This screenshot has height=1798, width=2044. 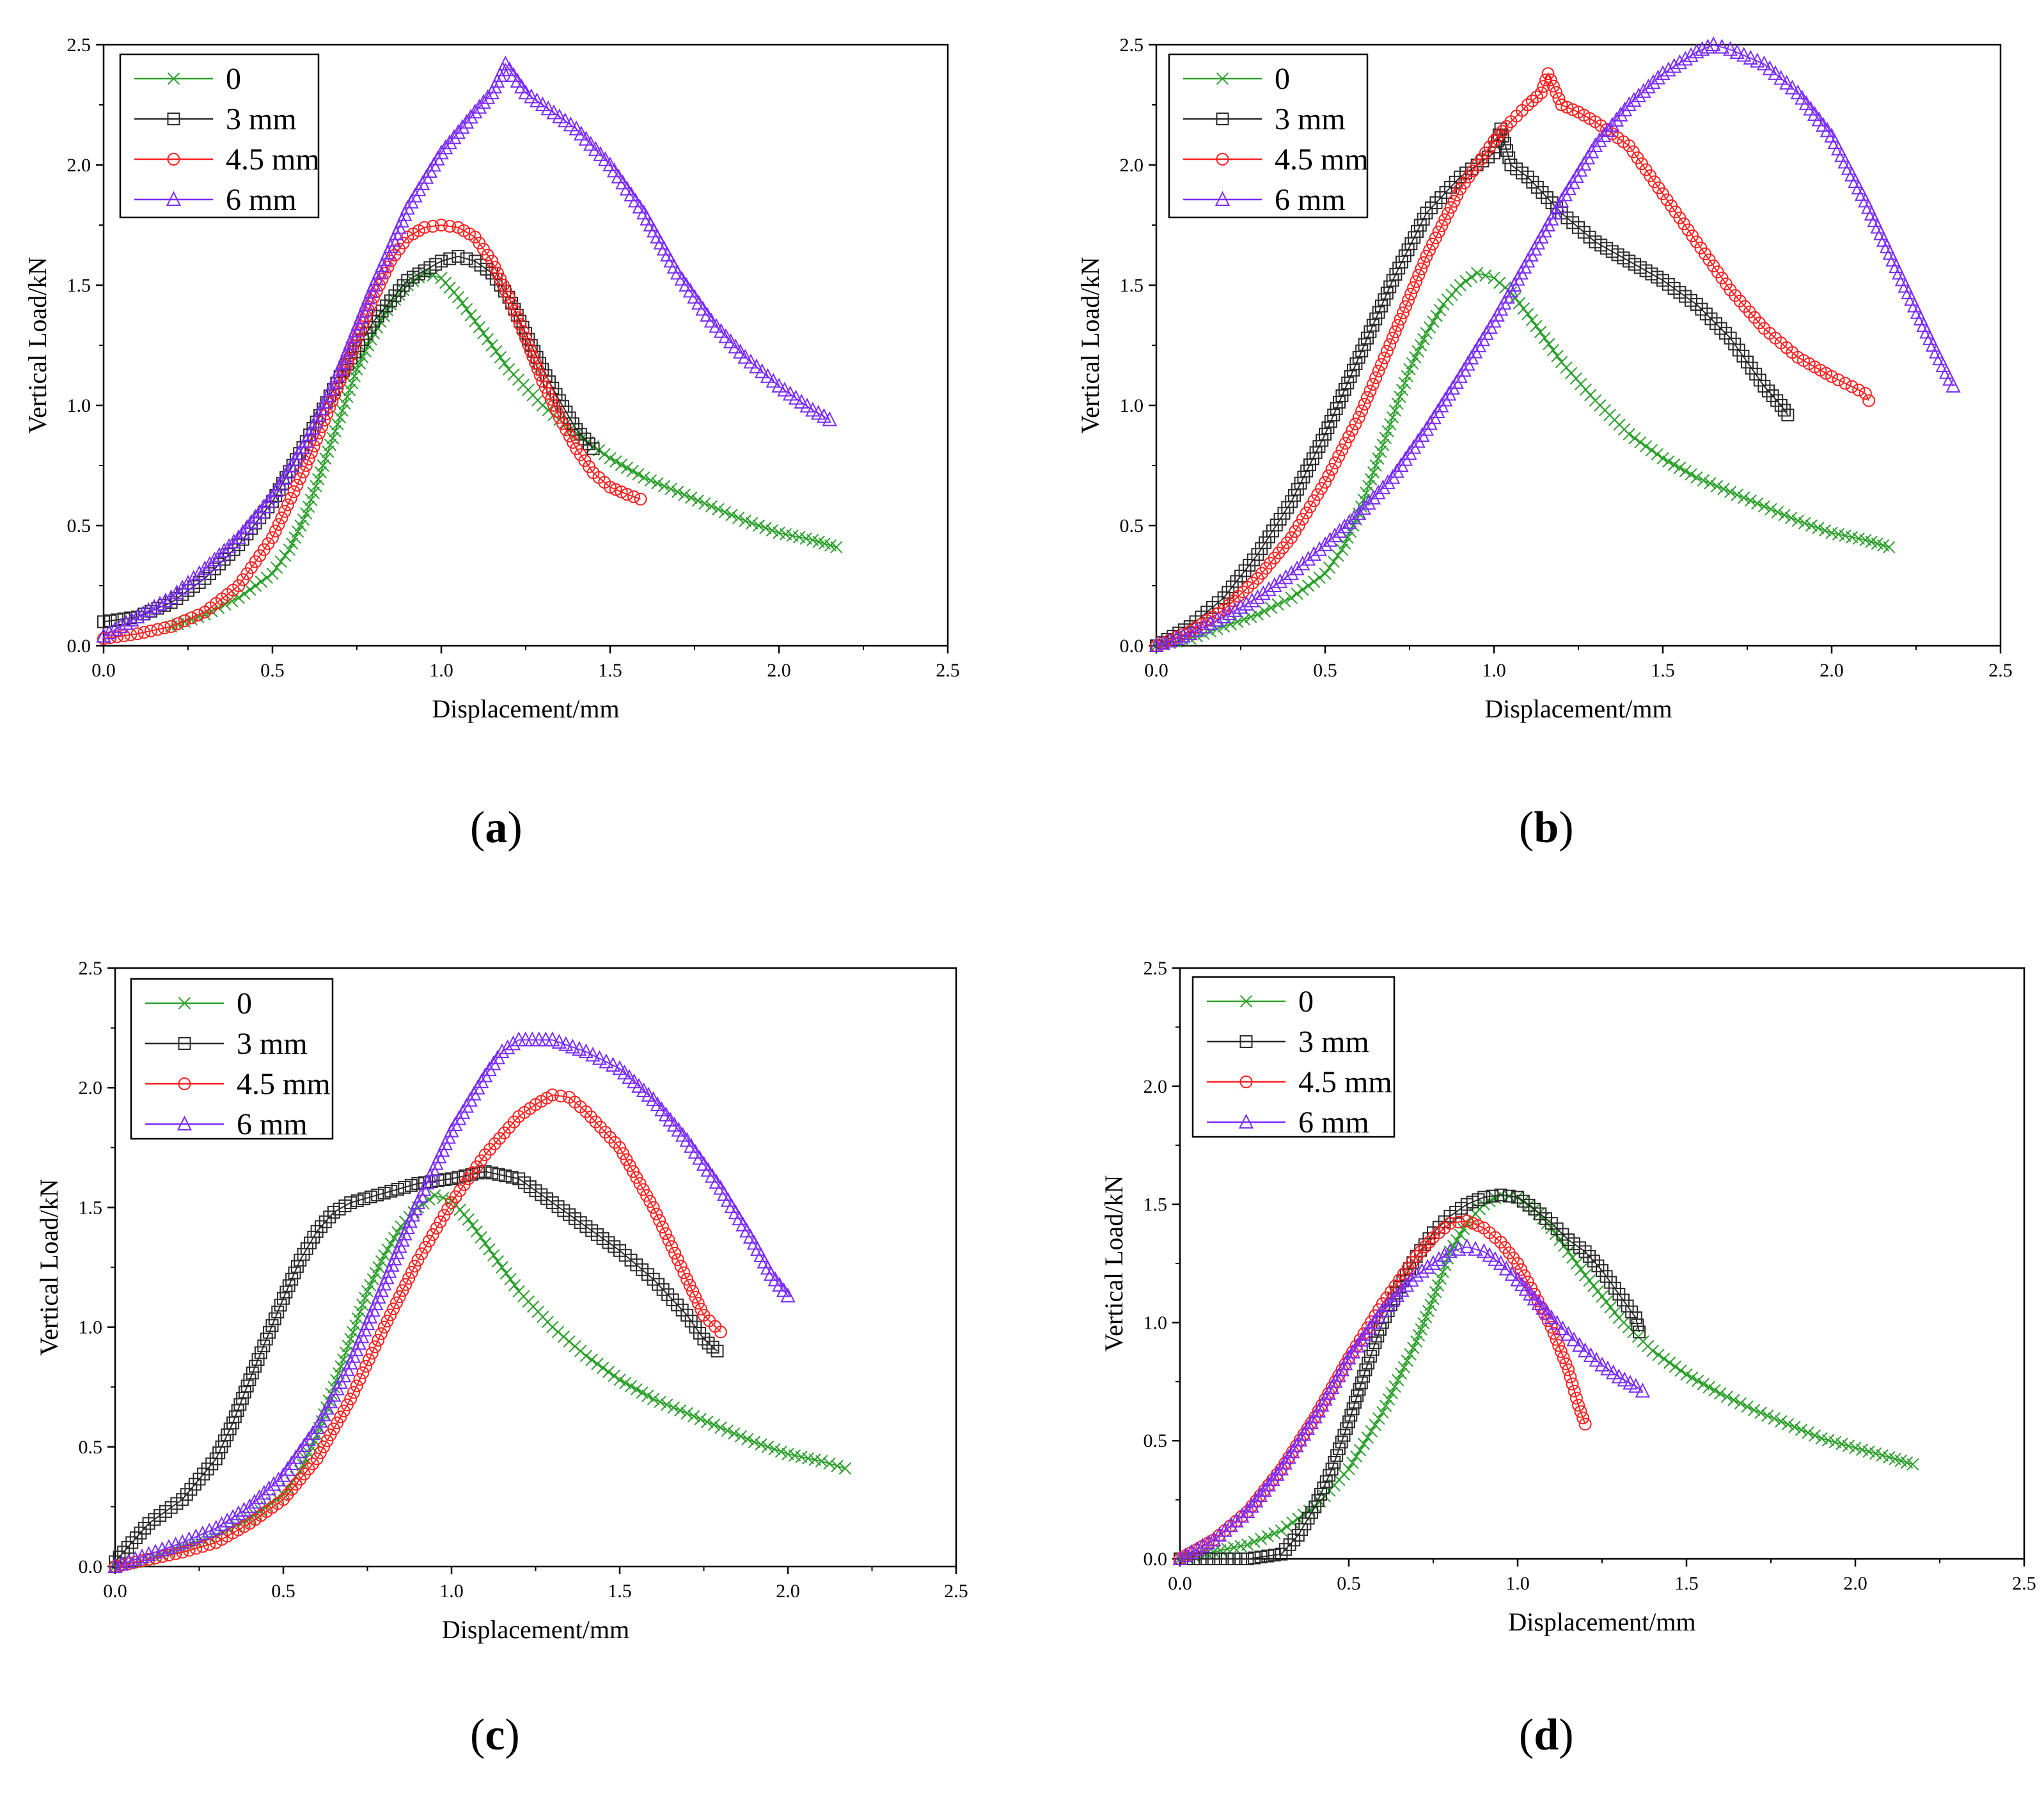 What do you see at coordinates (1333, 1042) in the screenshot?
I see `legend-label: 3 mm` at bounding box center [1333, 1042].